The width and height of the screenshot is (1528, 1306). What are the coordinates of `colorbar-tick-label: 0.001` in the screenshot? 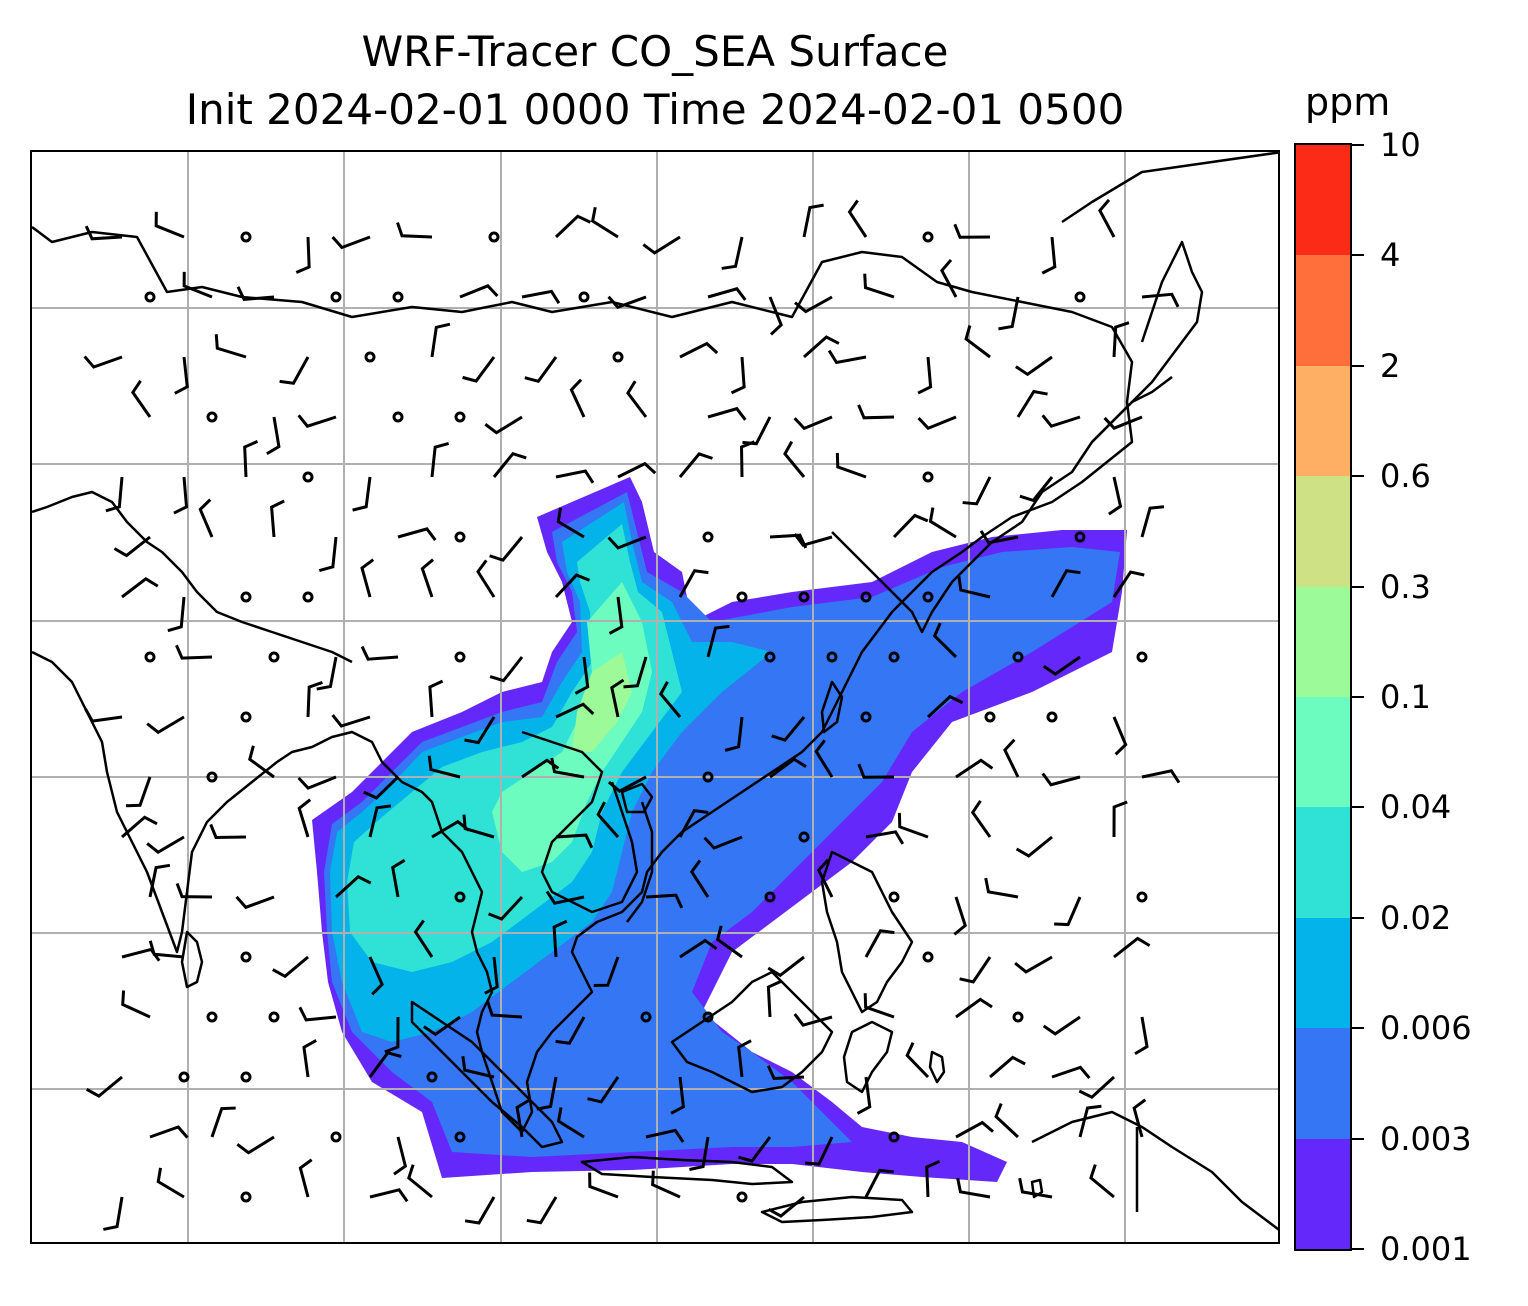 It's located at (1426, 1249).